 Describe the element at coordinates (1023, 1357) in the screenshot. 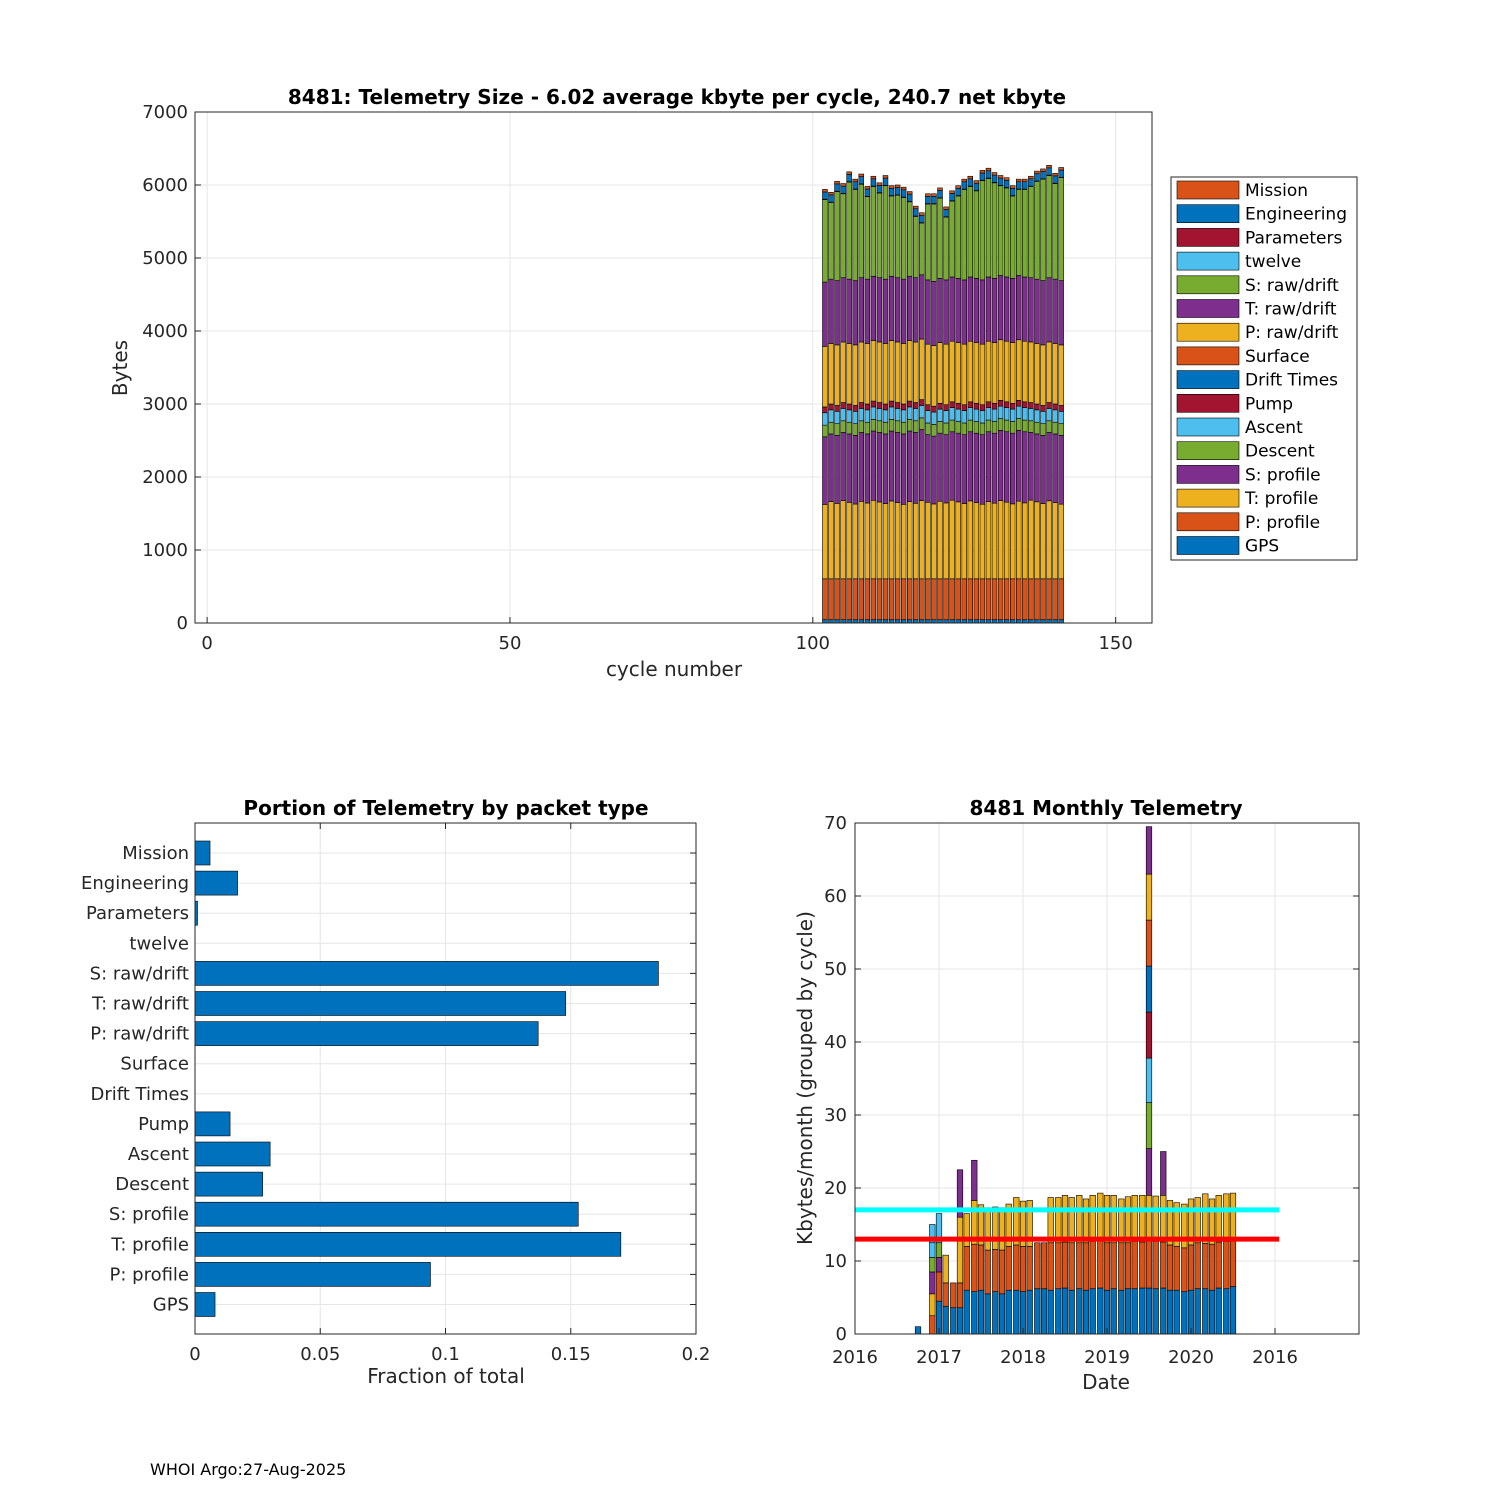

I see `x-tick-label: 2018` at that location.